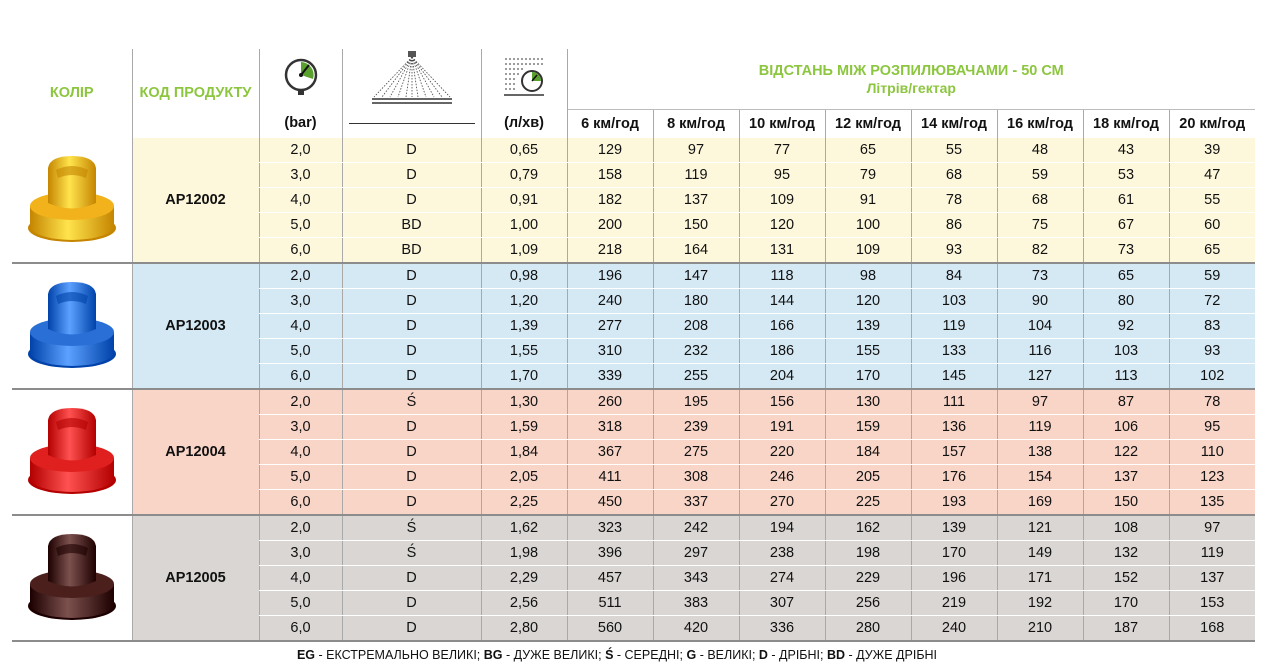 This screenshot has height=672, width=1267. Describe the element at coordinates (1211, 452) in the screenshot. I see `rate-cell: 110` at that location.